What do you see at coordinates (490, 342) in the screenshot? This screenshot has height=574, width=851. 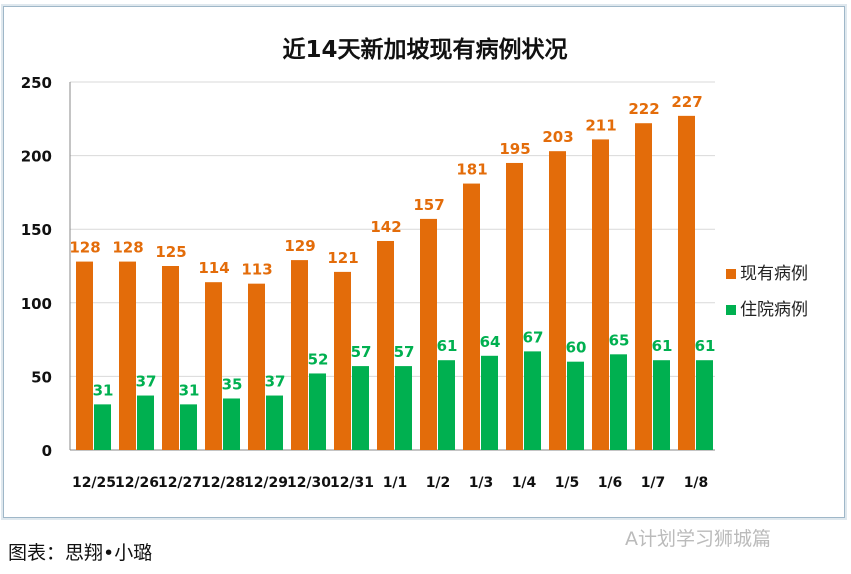 I see `data-label: 64` at bounding box center [490, 342].